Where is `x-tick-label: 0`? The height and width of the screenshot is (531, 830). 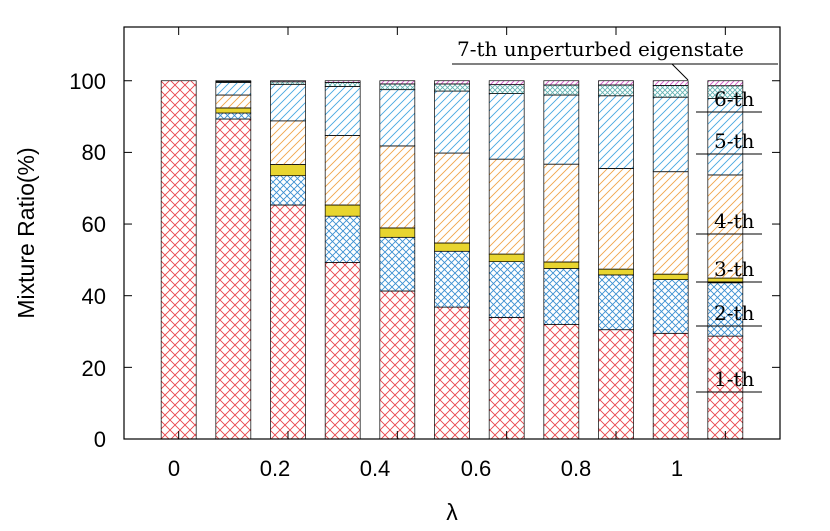
x-tick-label: 0 is located at coordinates (174, 468).